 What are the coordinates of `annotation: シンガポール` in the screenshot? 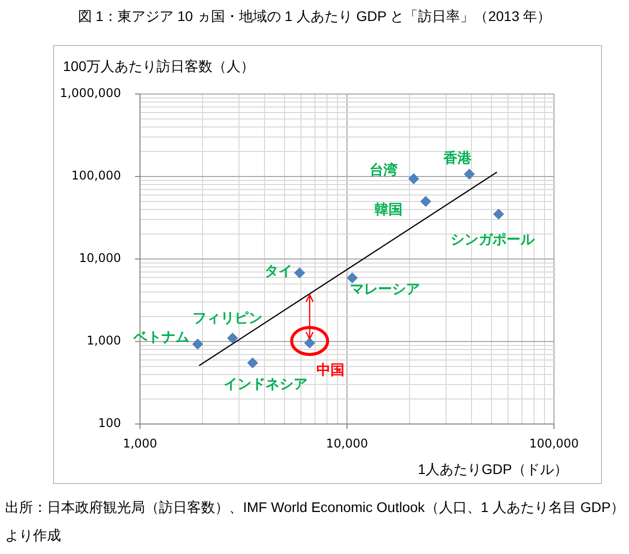 It's located at (493, 240).